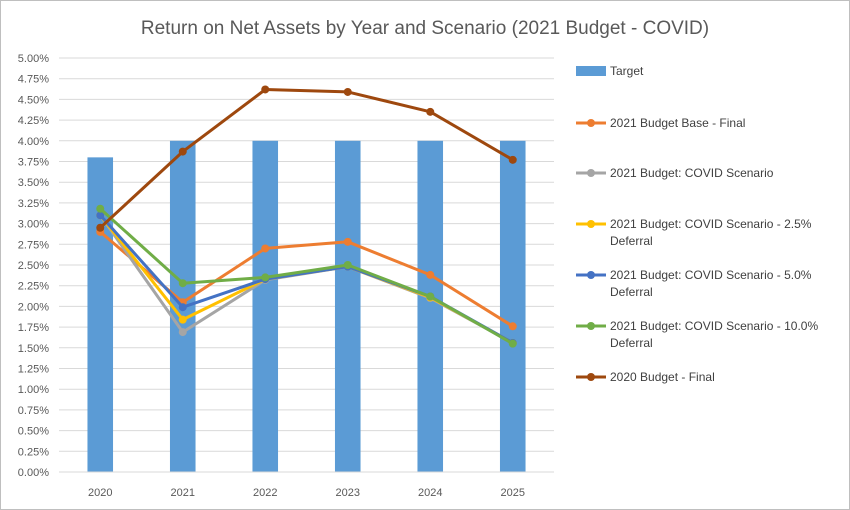  What do you see at coordinates (33, 100) in the screenshot?
I see `y-tick-label: 4.50%` at bounding box center [33, 100].